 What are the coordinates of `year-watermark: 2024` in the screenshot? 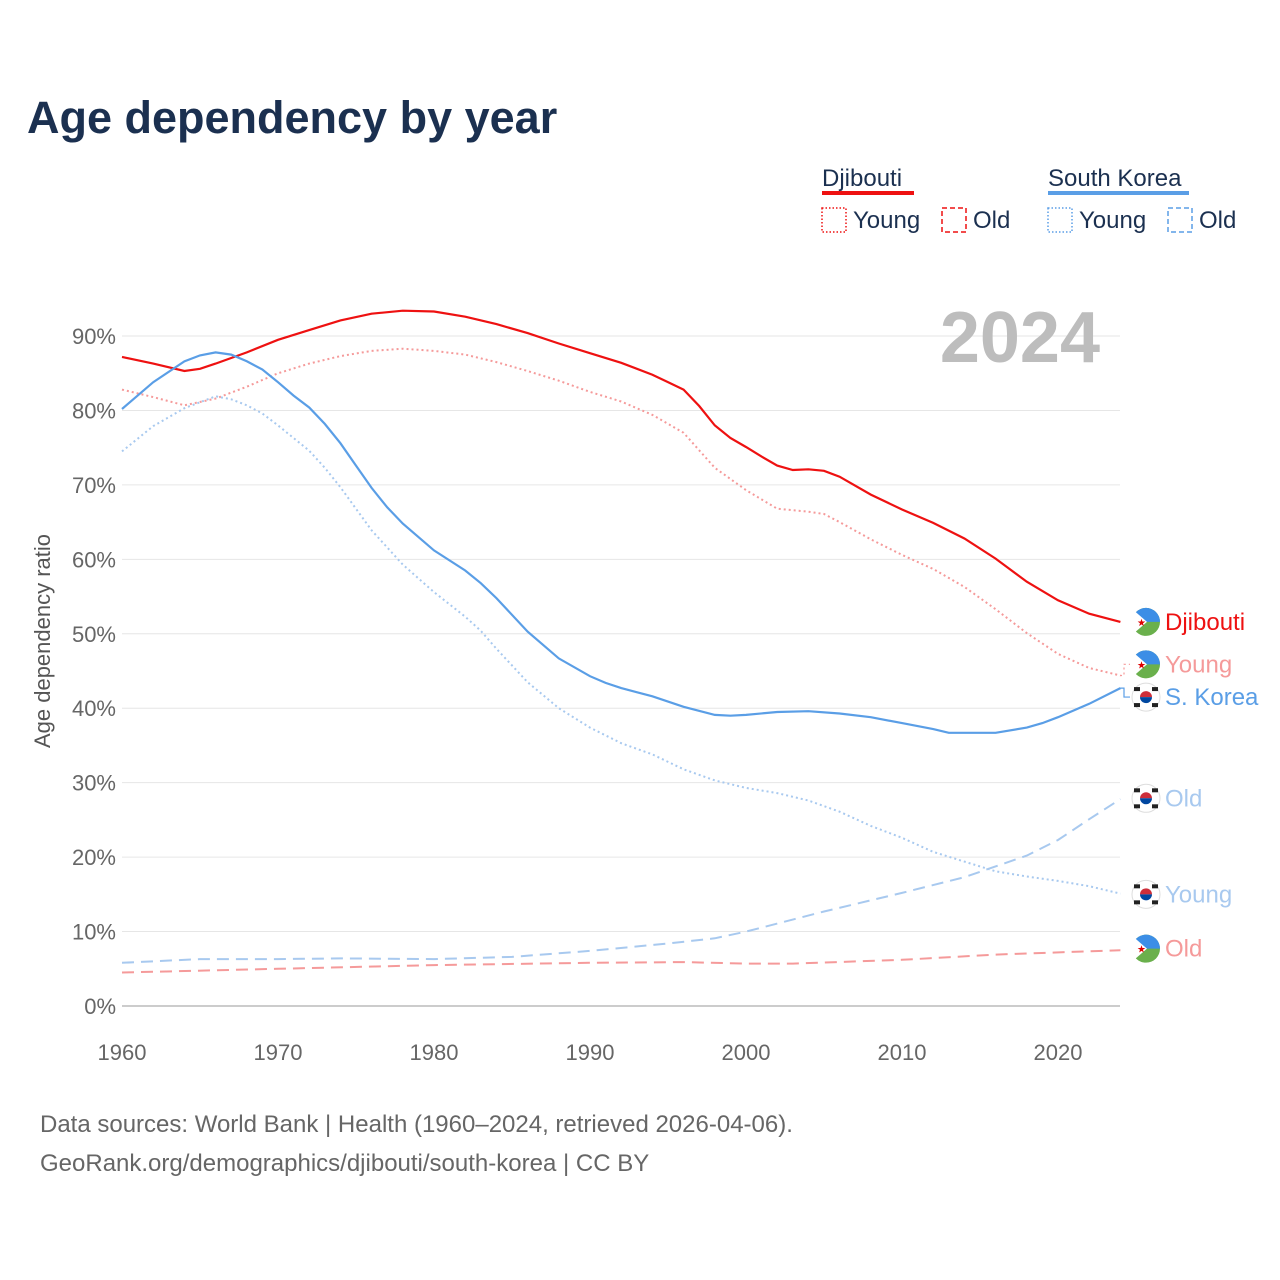 It's located at (1020, 338).